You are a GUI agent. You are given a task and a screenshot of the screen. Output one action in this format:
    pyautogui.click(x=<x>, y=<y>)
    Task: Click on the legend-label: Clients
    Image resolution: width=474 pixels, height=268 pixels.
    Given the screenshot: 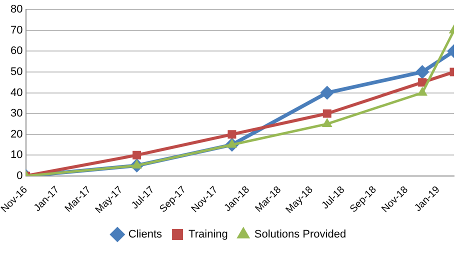 What is the action you would take?
    pyautogui.click(x=145, y=234)
    